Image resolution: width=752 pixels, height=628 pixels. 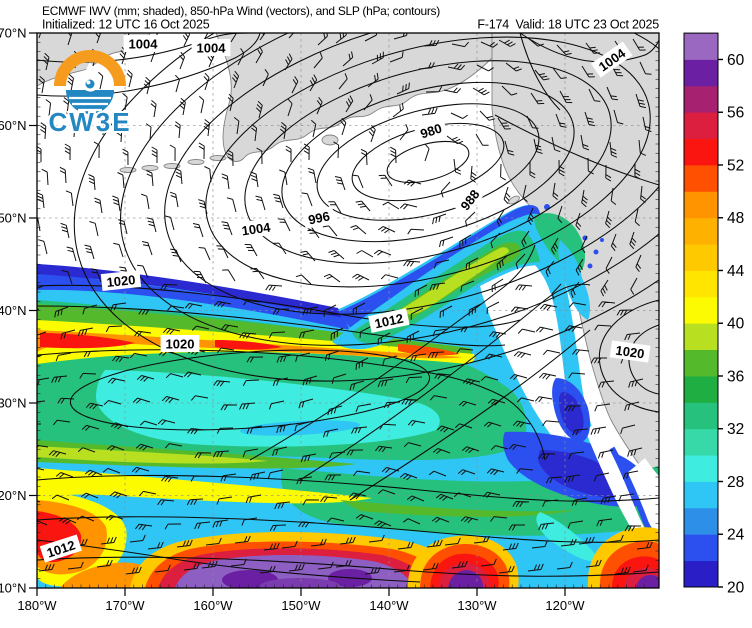 I want to click on lon-tick-label: 130°W, so click(x=477, y=605).